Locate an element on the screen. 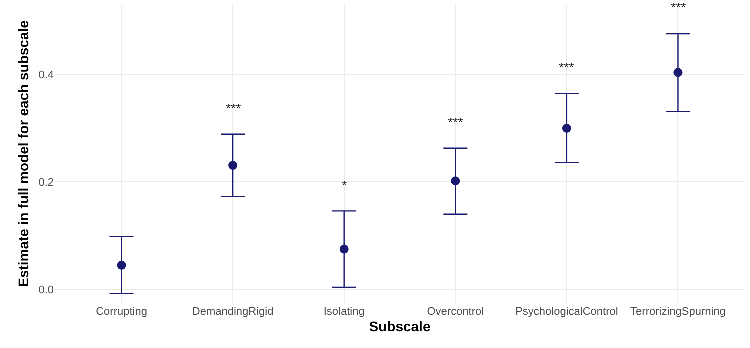  y-tick-label: 0.4 is located at coordinates (46, 76).